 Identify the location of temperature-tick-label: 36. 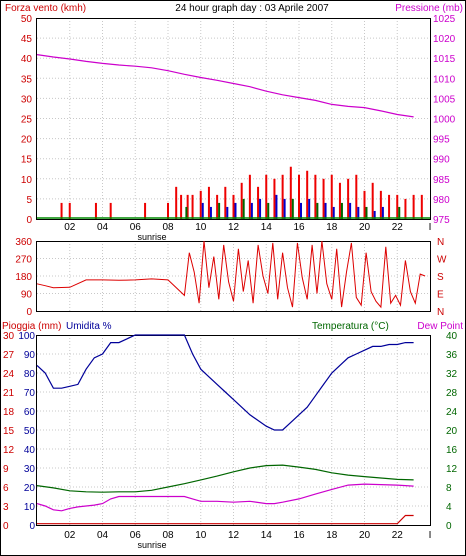
(452, 355).